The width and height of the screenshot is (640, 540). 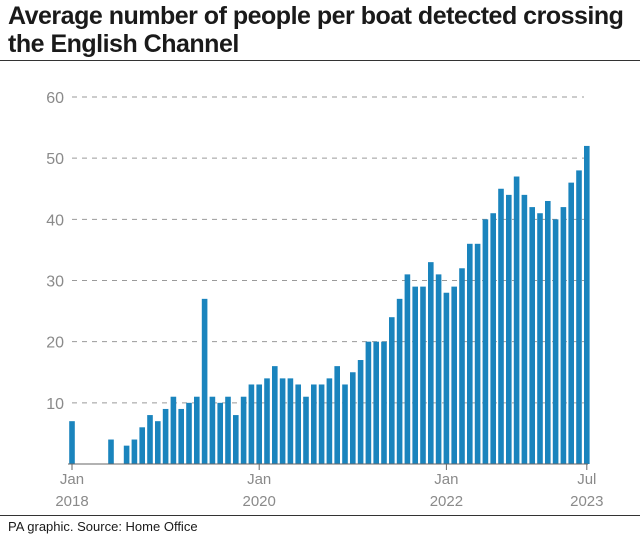 What do you see at coordinates (532, 335) in the screenshot?
I see `bar-dec-2022` at bounding box center [532, 335].